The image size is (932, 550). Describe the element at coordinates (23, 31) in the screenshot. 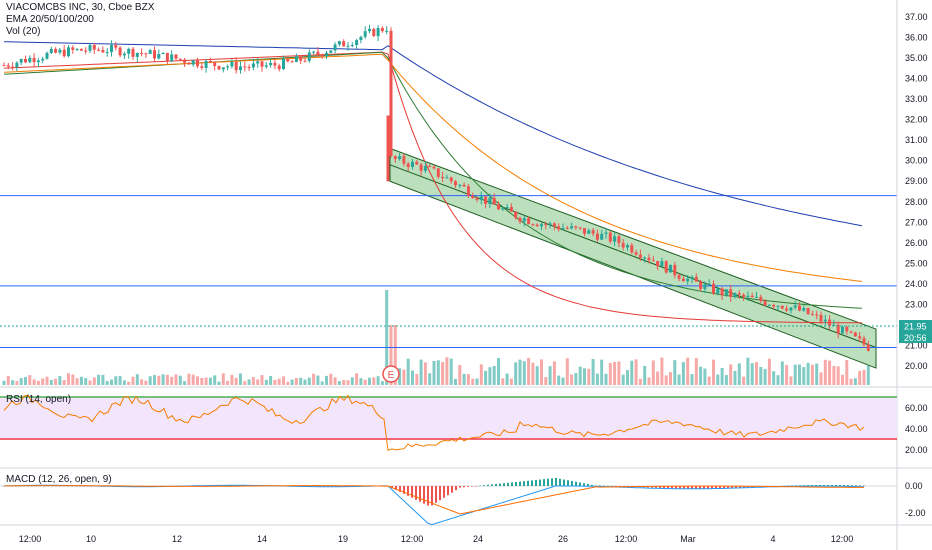

I see `volume-legend: Vol (20)` at that location.